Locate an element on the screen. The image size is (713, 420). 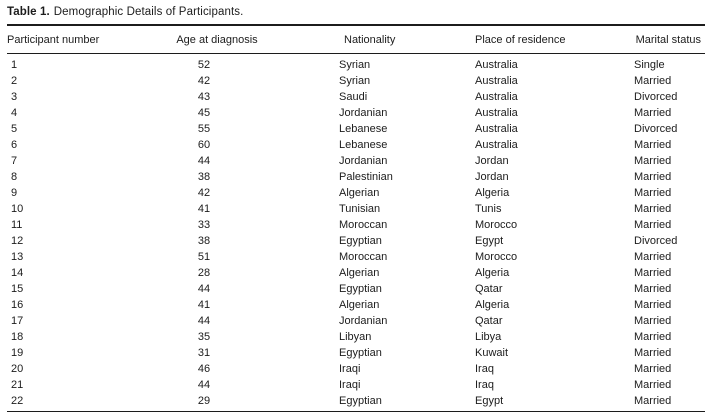
table-cell-place-of-residence: Kuwait is located at coordinates (492, 353).